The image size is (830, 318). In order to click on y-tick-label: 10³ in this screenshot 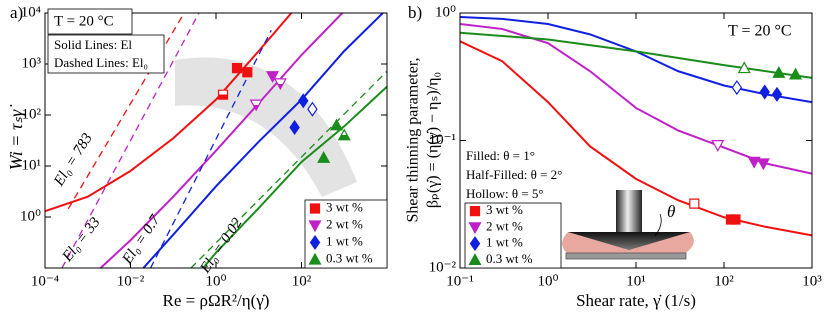, I will do `click(32, 63)`.